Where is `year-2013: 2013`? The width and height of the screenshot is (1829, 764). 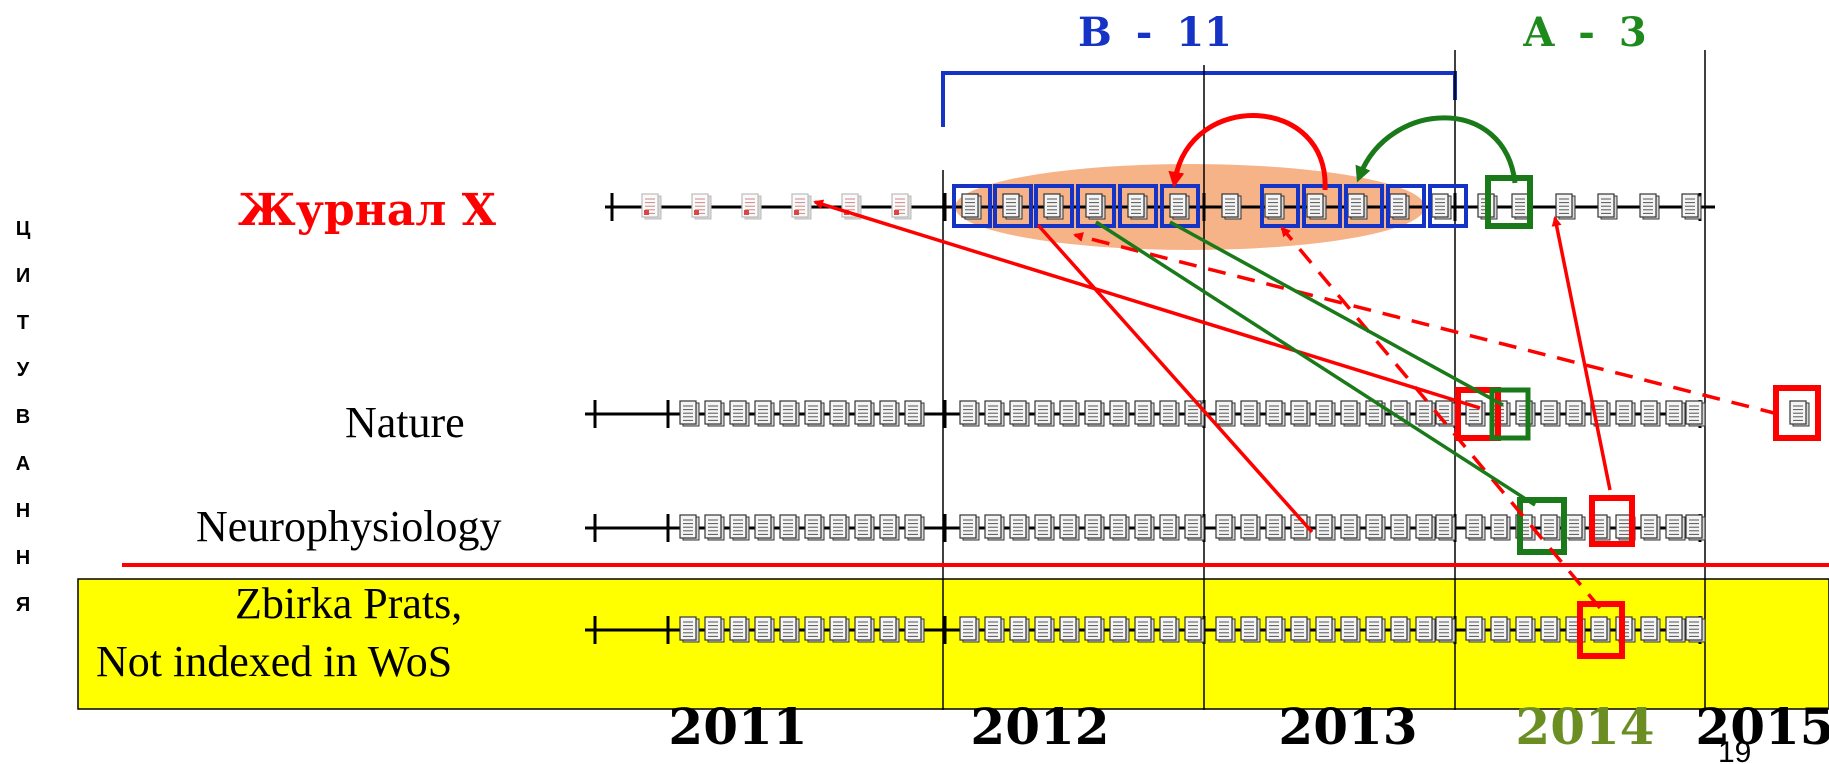
year-2013: 2013 is located at coordinates (1347, 726).